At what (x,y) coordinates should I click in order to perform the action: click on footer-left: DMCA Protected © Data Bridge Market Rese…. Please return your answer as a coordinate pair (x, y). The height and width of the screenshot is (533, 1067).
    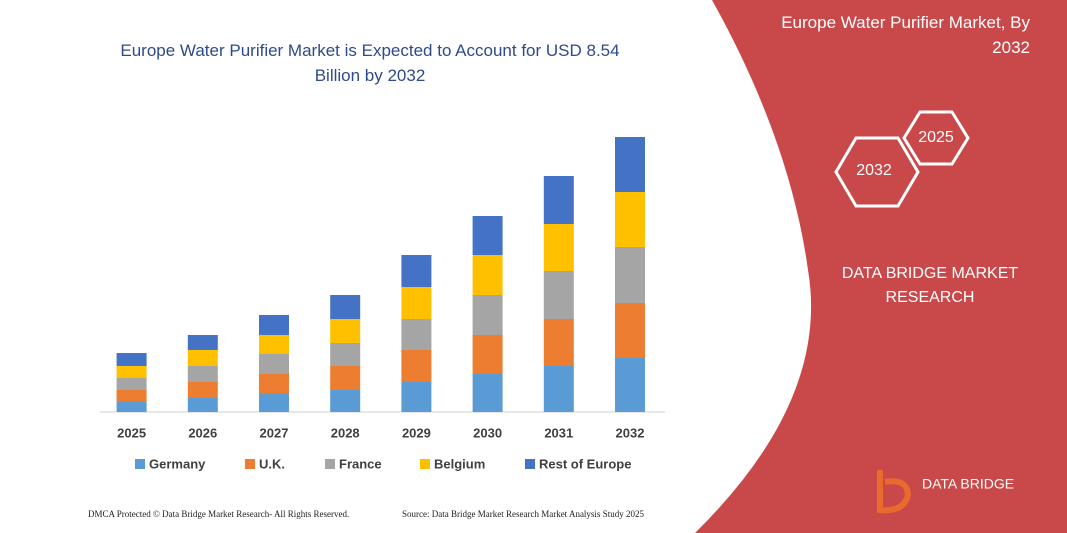
    Looking at the image, I should click on (219, 514).